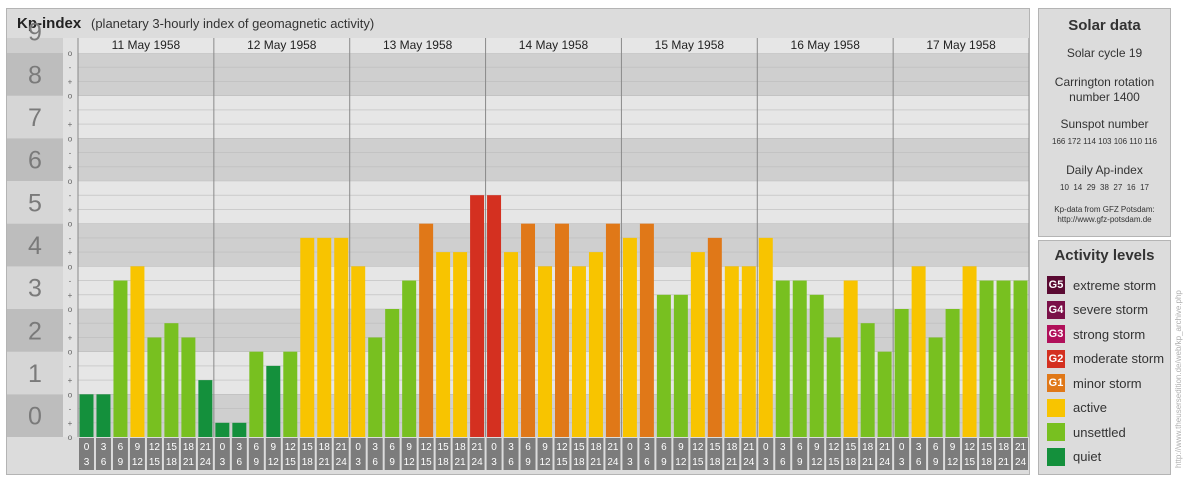  Describe the element at coordinates (155, 447) in the screenshot. I see `hour-start-label: 12` at that location.